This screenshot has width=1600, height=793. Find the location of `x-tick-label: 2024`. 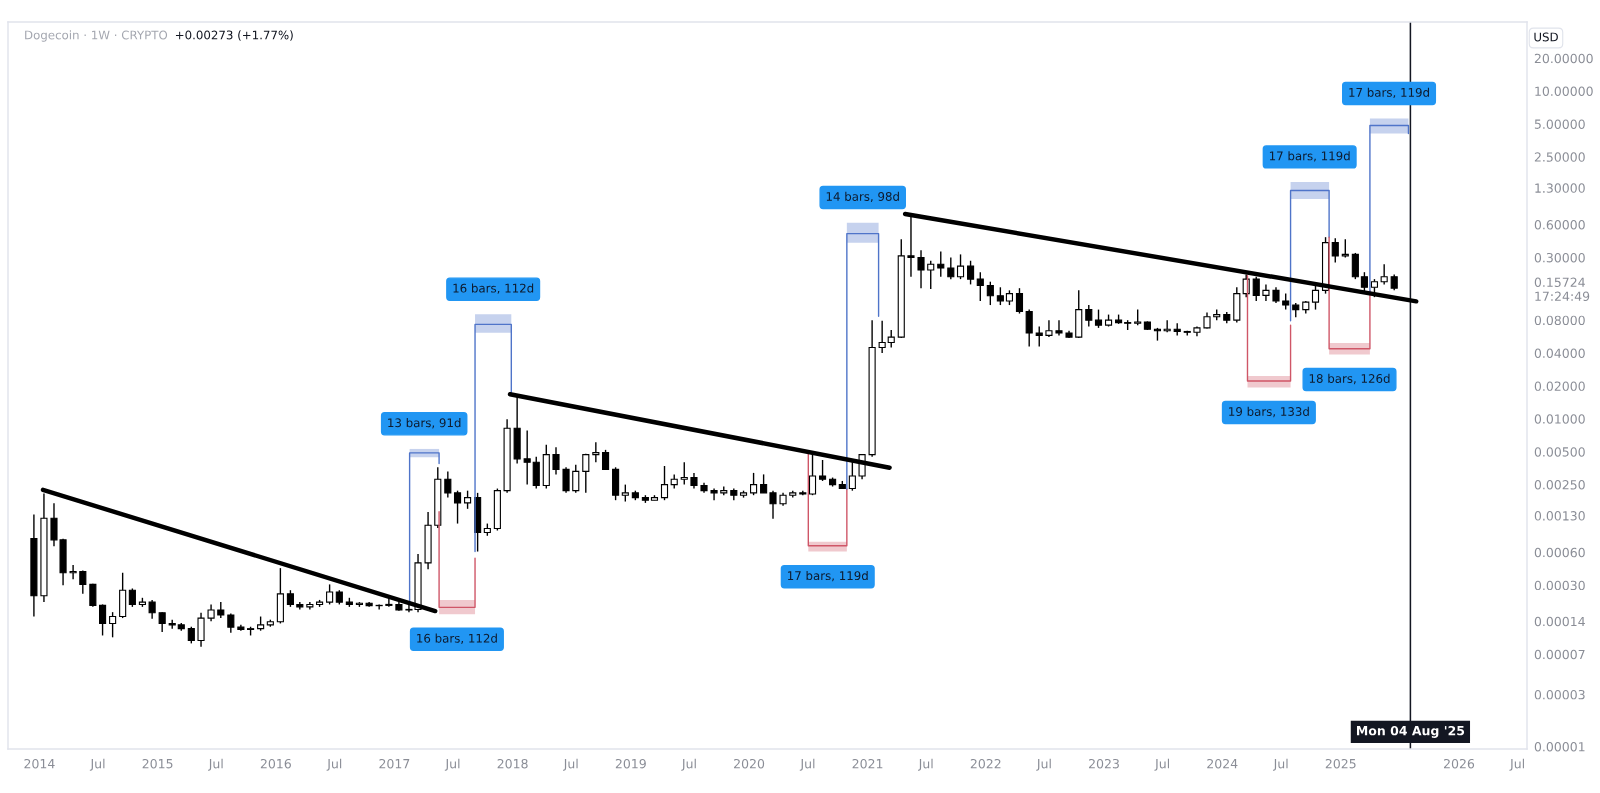

x-tick-label: 2024 is located at coordinates (1222, 763).